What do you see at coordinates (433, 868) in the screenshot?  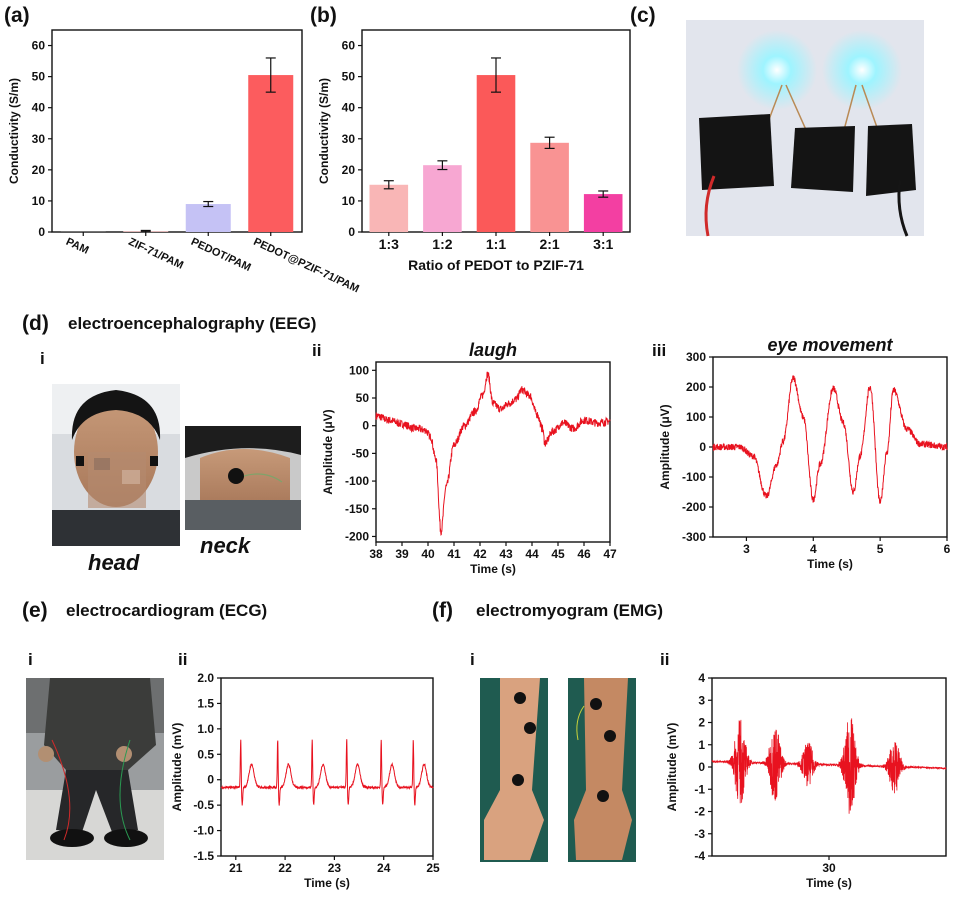 I see `x-tick-label: 25` at bounding box center [433, 868].